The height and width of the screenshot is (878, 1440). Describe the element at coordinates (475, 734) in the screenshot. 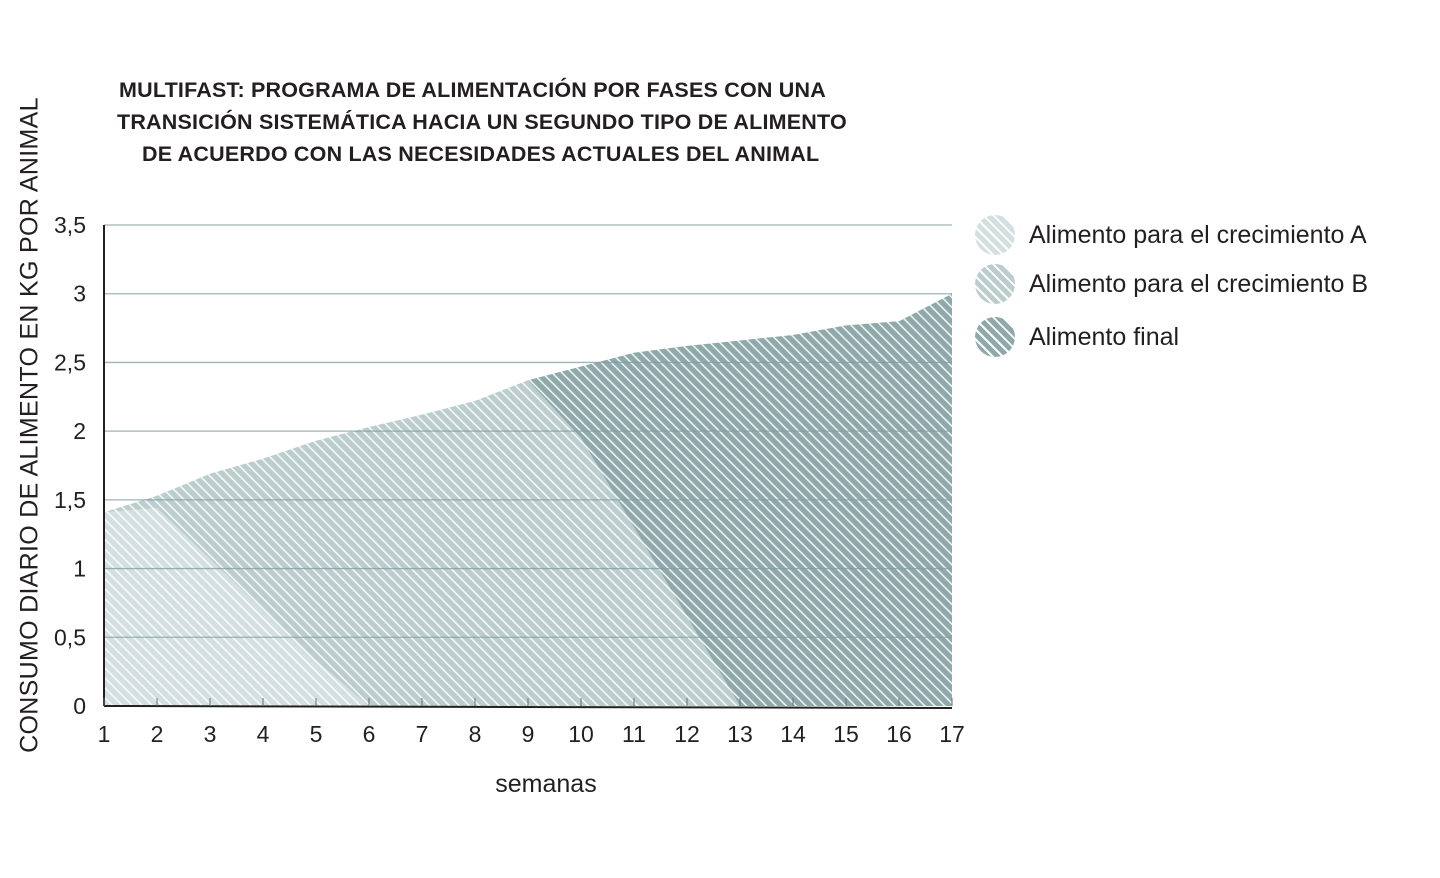

I see `x-tick-label: 8` at that location.